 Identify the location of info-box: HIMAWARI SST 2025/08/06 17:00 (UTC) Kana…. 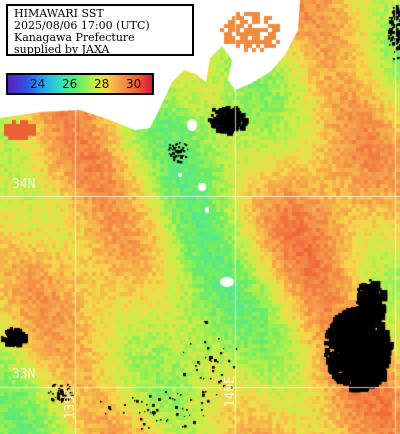
(100, 30).